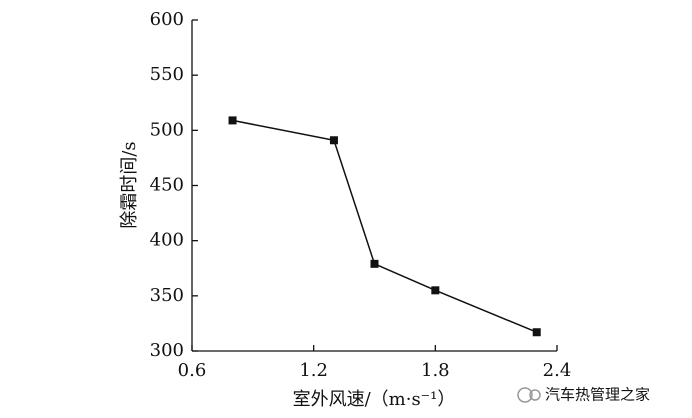 This screenshot has height=418, width=692. What do you see at coordinates (529, 395) in the screenshot?
I see `watermark-icon` at bounding box center [529, 395].